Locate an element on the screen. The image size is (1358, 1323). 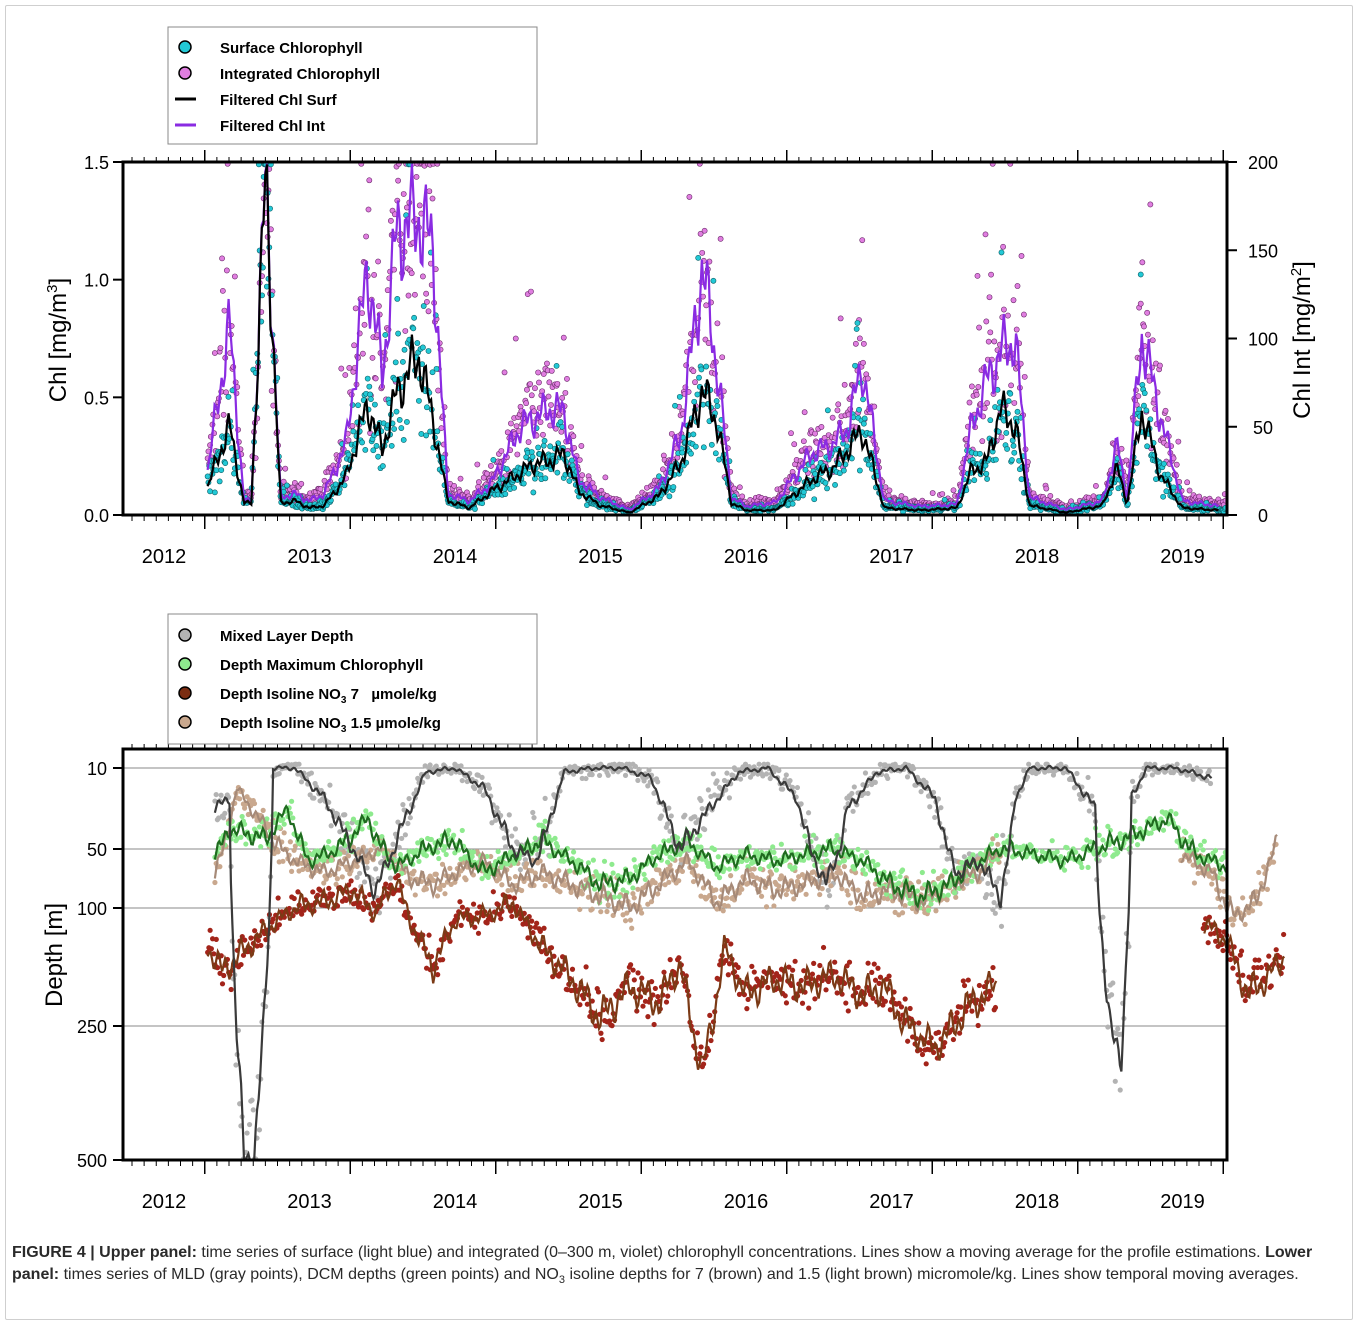
upper-x-tick-label: 2014 is located at coordinates (455, 557).